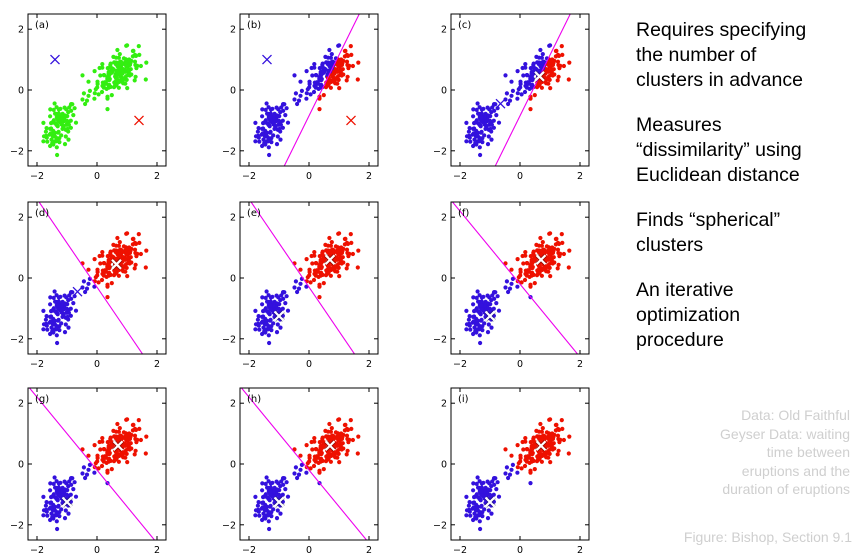  Describe the element at coordinates (444, 218) in the screenshot. I see `y-tick-label: 2` at that location.